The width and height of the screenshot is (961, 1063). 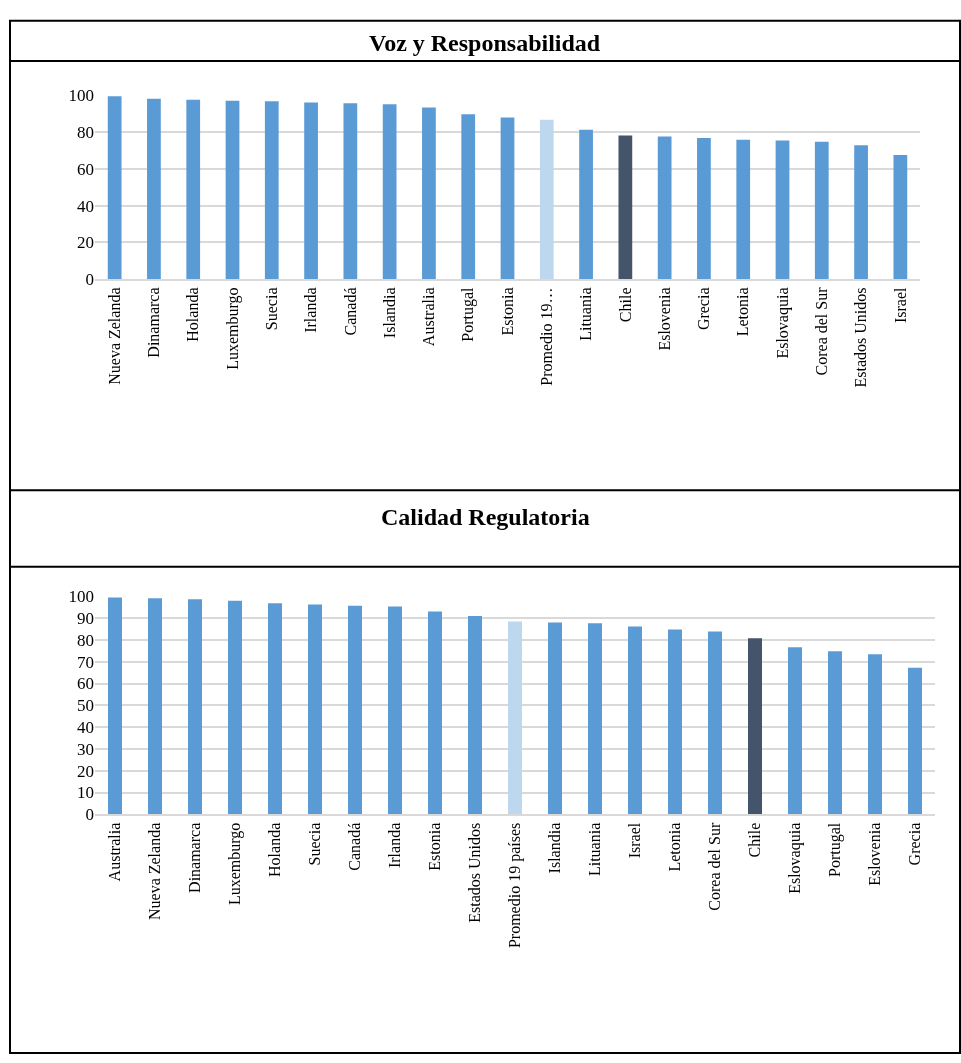 What do you see at coordinates (81, 597) in the screenshot?
I see `y-tick-label: 100` at bounding box center [81, 597].